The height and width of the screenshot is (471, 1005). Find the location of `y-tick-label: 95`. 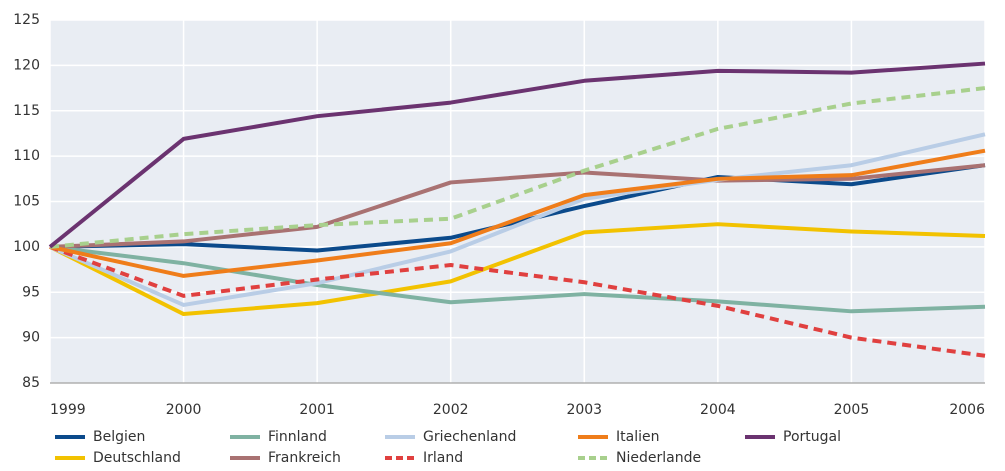

y-tick-label: 95 is located at coordinates (31, 292).